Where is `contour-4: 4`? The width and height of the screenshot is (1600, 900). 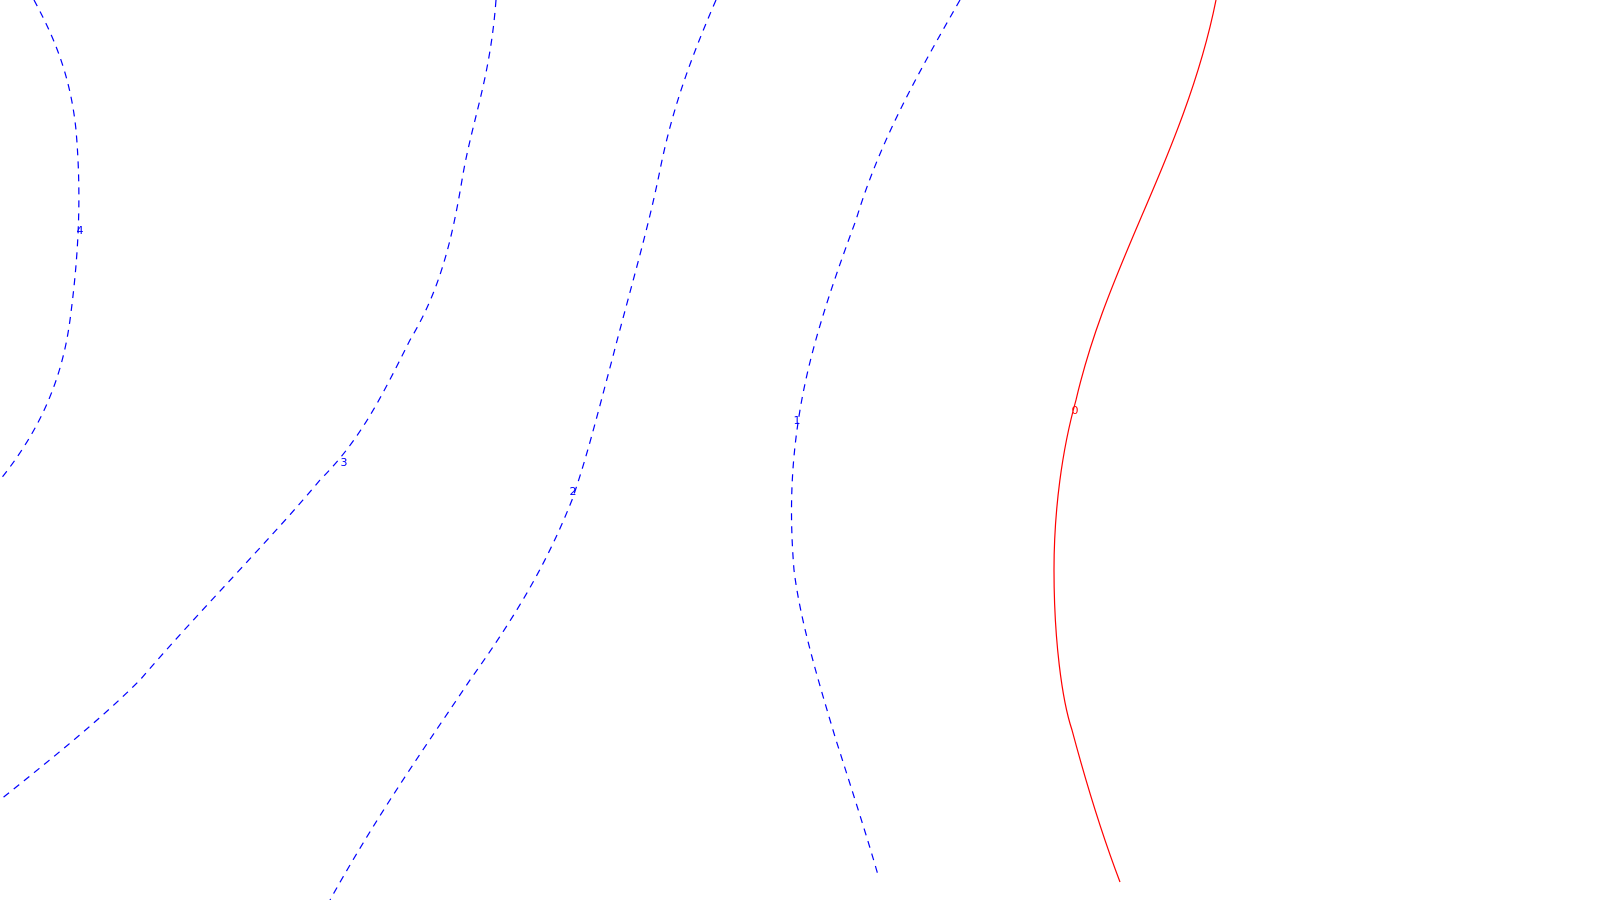
contour-4: 4 is located at coordinates (42, 240).